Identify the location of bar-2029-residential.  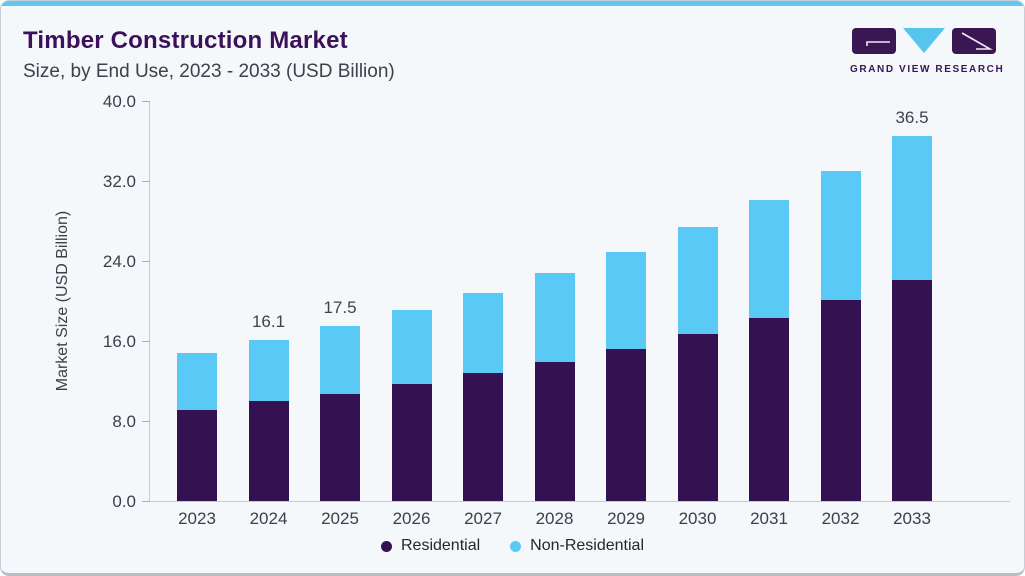
(626, 425).